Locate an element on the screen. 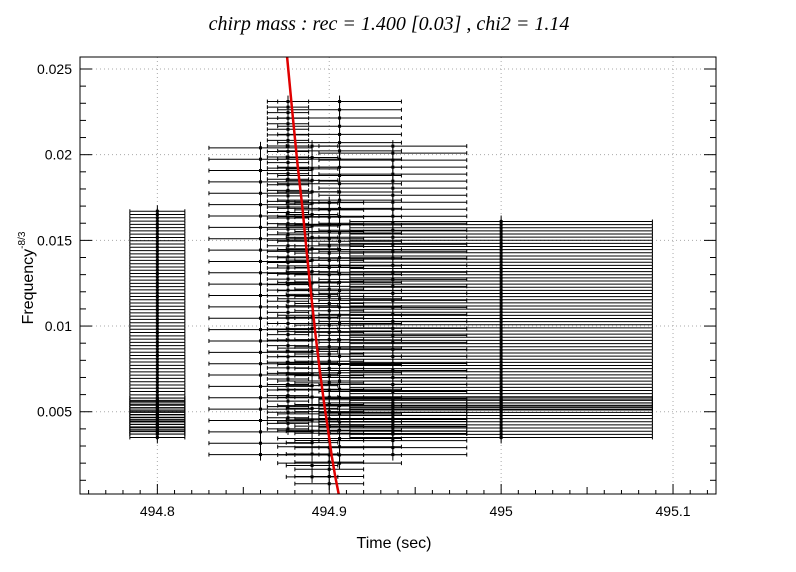 The image size is (796, 572). fit-curve-layer is located at coordinates (312, 275).